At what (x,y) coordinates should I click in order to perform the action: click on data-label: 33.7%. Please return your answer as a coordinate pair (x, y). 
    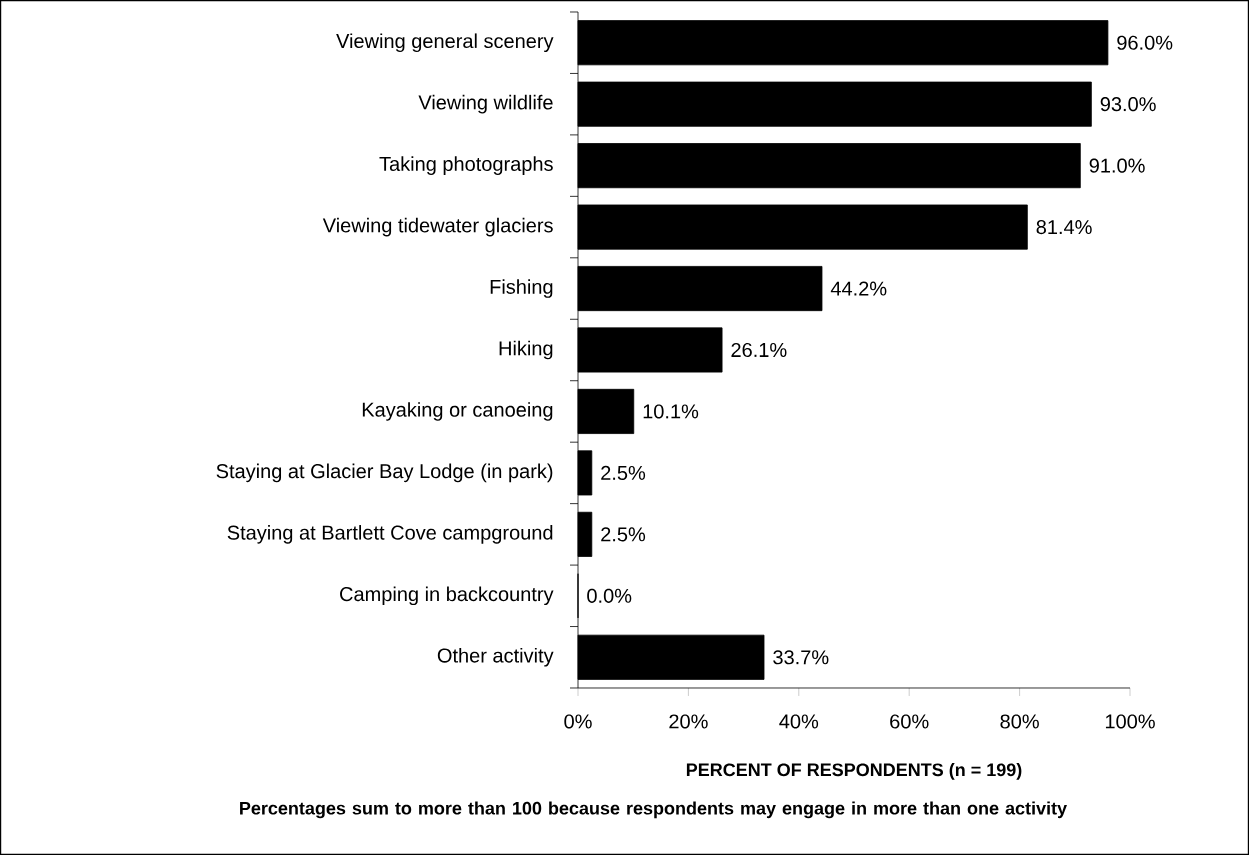
    Looking at the image, I should click on (801, 657).